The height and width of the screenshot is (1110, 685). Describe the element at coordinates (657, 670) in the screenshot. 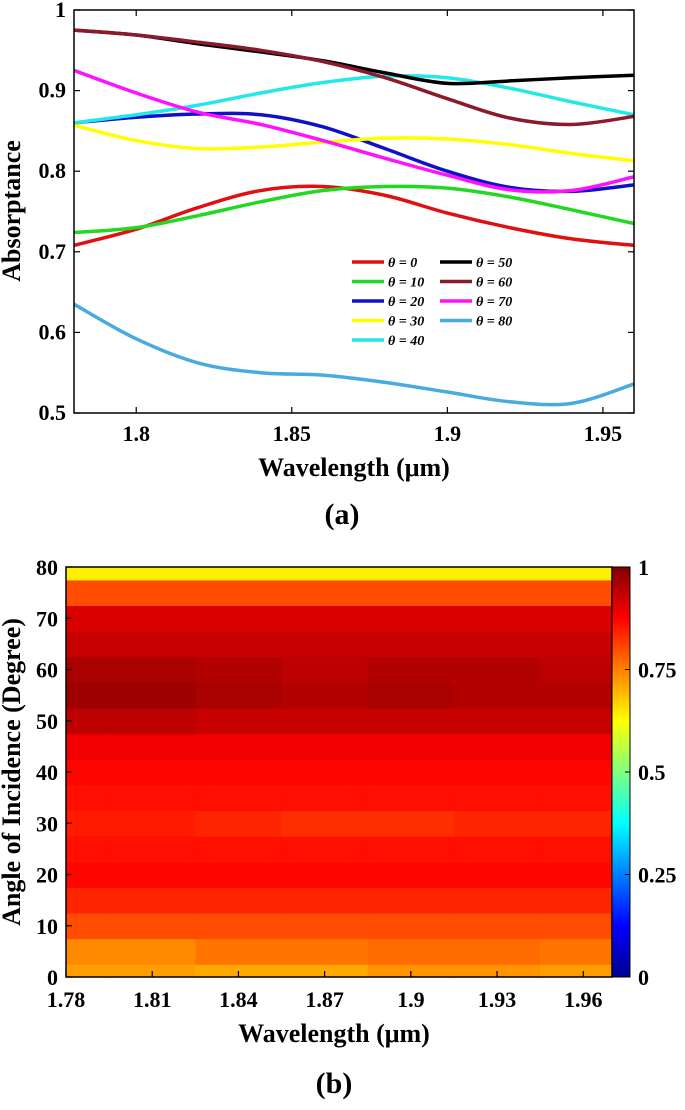

I see `colorbar-tick-label: 0.75` at that location.